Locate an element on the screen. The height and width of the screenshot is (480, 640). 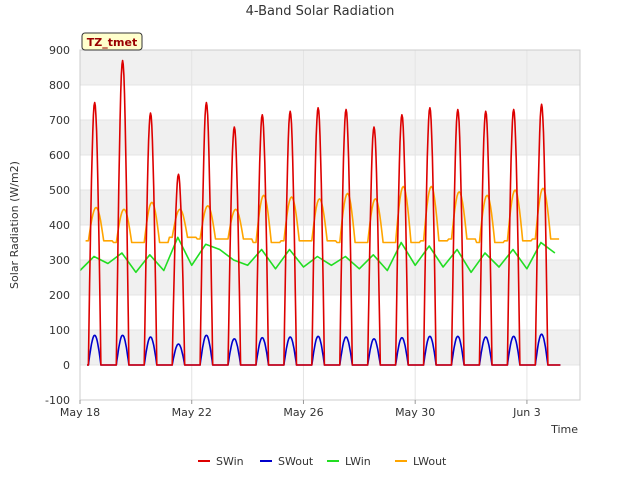
y-tick-label: 700 is located at coordinates (59, 120).